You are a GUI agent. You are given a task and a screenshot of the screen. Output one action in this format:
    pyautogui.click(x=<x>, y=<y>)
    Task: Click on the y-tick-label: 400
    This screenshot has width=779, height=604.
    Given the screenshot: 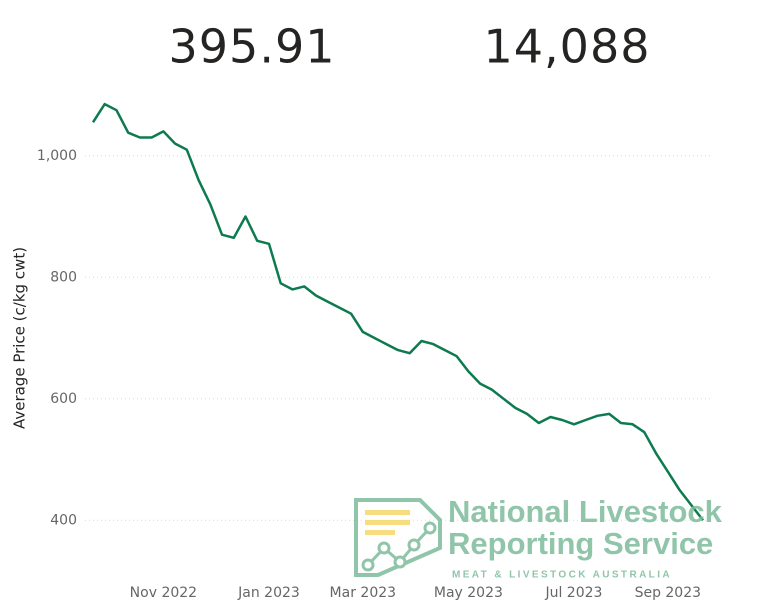 What is the action you would take?
    pyautogui.click(x=63, y=520)
    